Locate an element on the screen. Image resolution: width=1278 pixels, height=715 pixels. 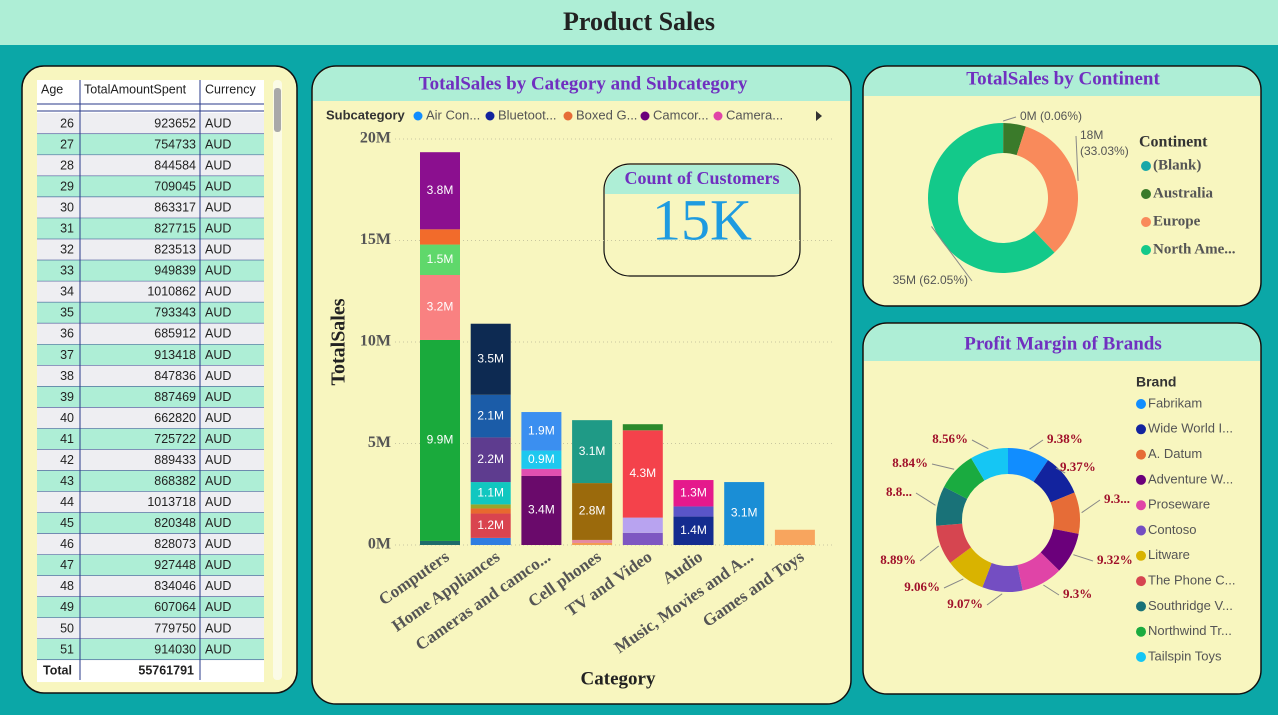
x-axis-title: Category is located at coordinates (618, 678).